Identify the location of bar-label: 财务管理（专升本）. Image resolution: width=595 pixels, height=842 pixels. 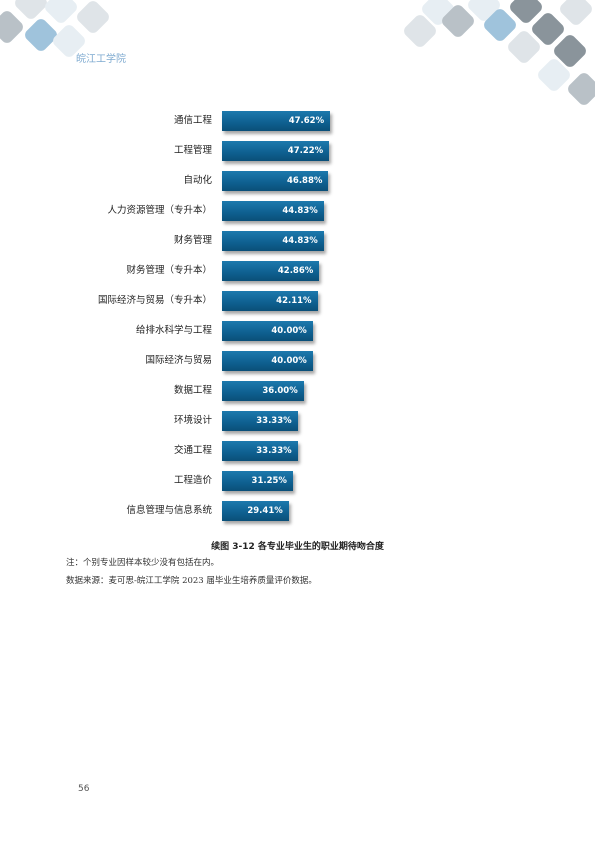
(169, 270).